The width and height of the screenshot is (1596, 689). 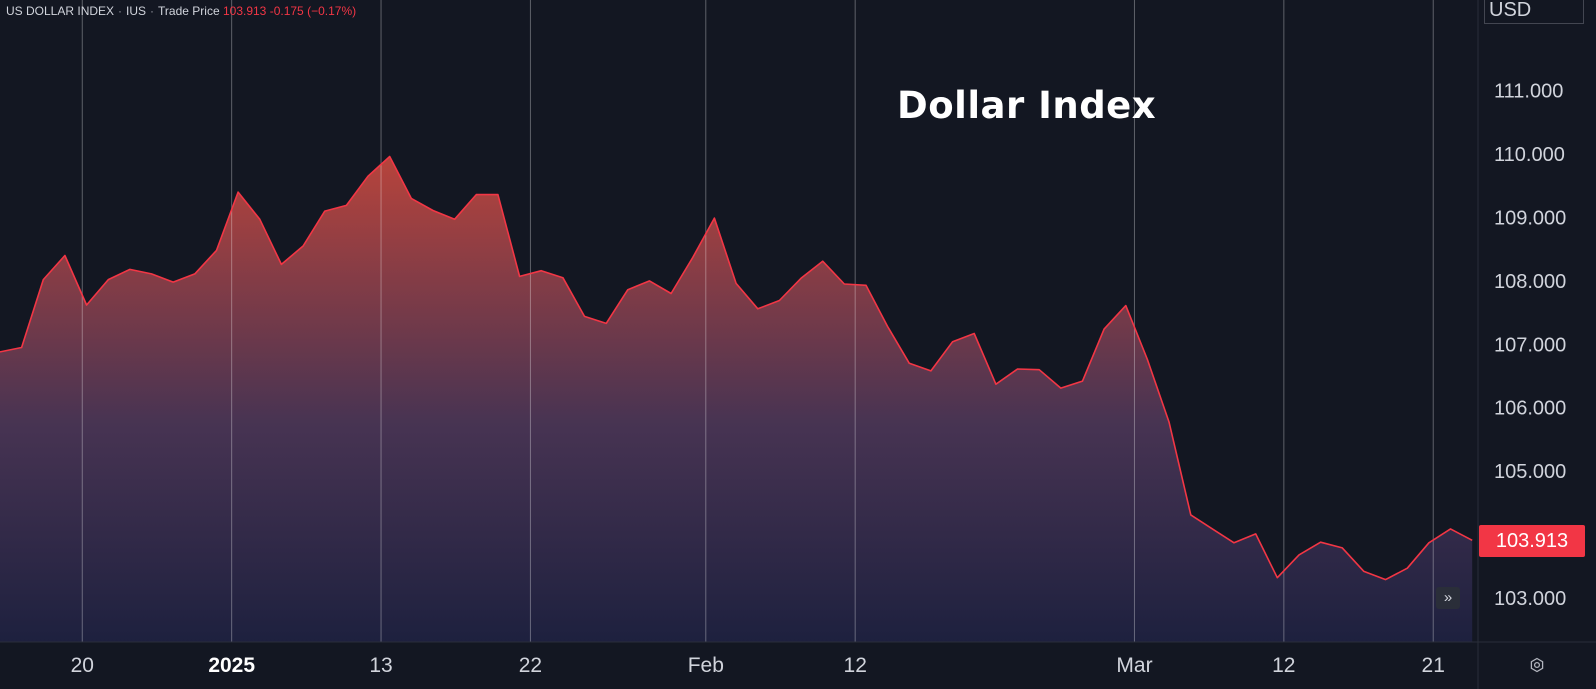 I want to click on x-tick-label-0: 20, so click(x=82, y=665).